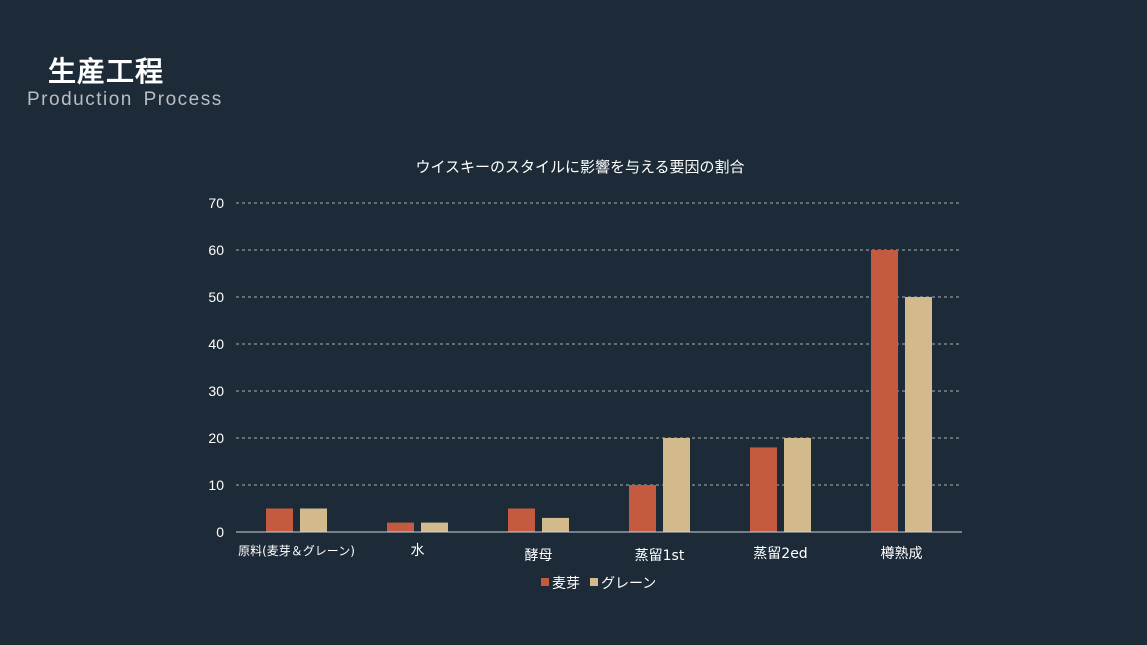  Describe the element at coordinates (220, 532) in the screenshot. I see `y-tick-label: 0` at that location.